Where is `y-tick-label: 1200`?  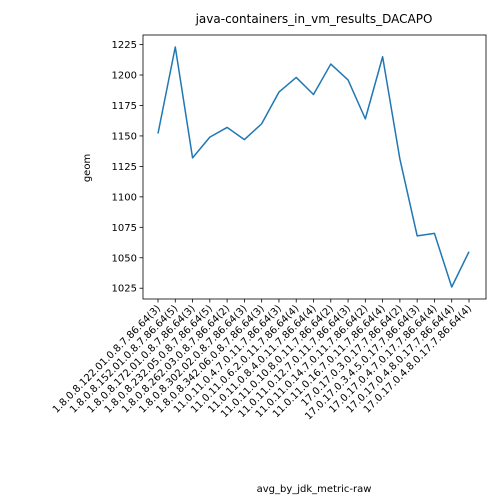 y-tick-label: 1200 is located at coordinates (124, 76).